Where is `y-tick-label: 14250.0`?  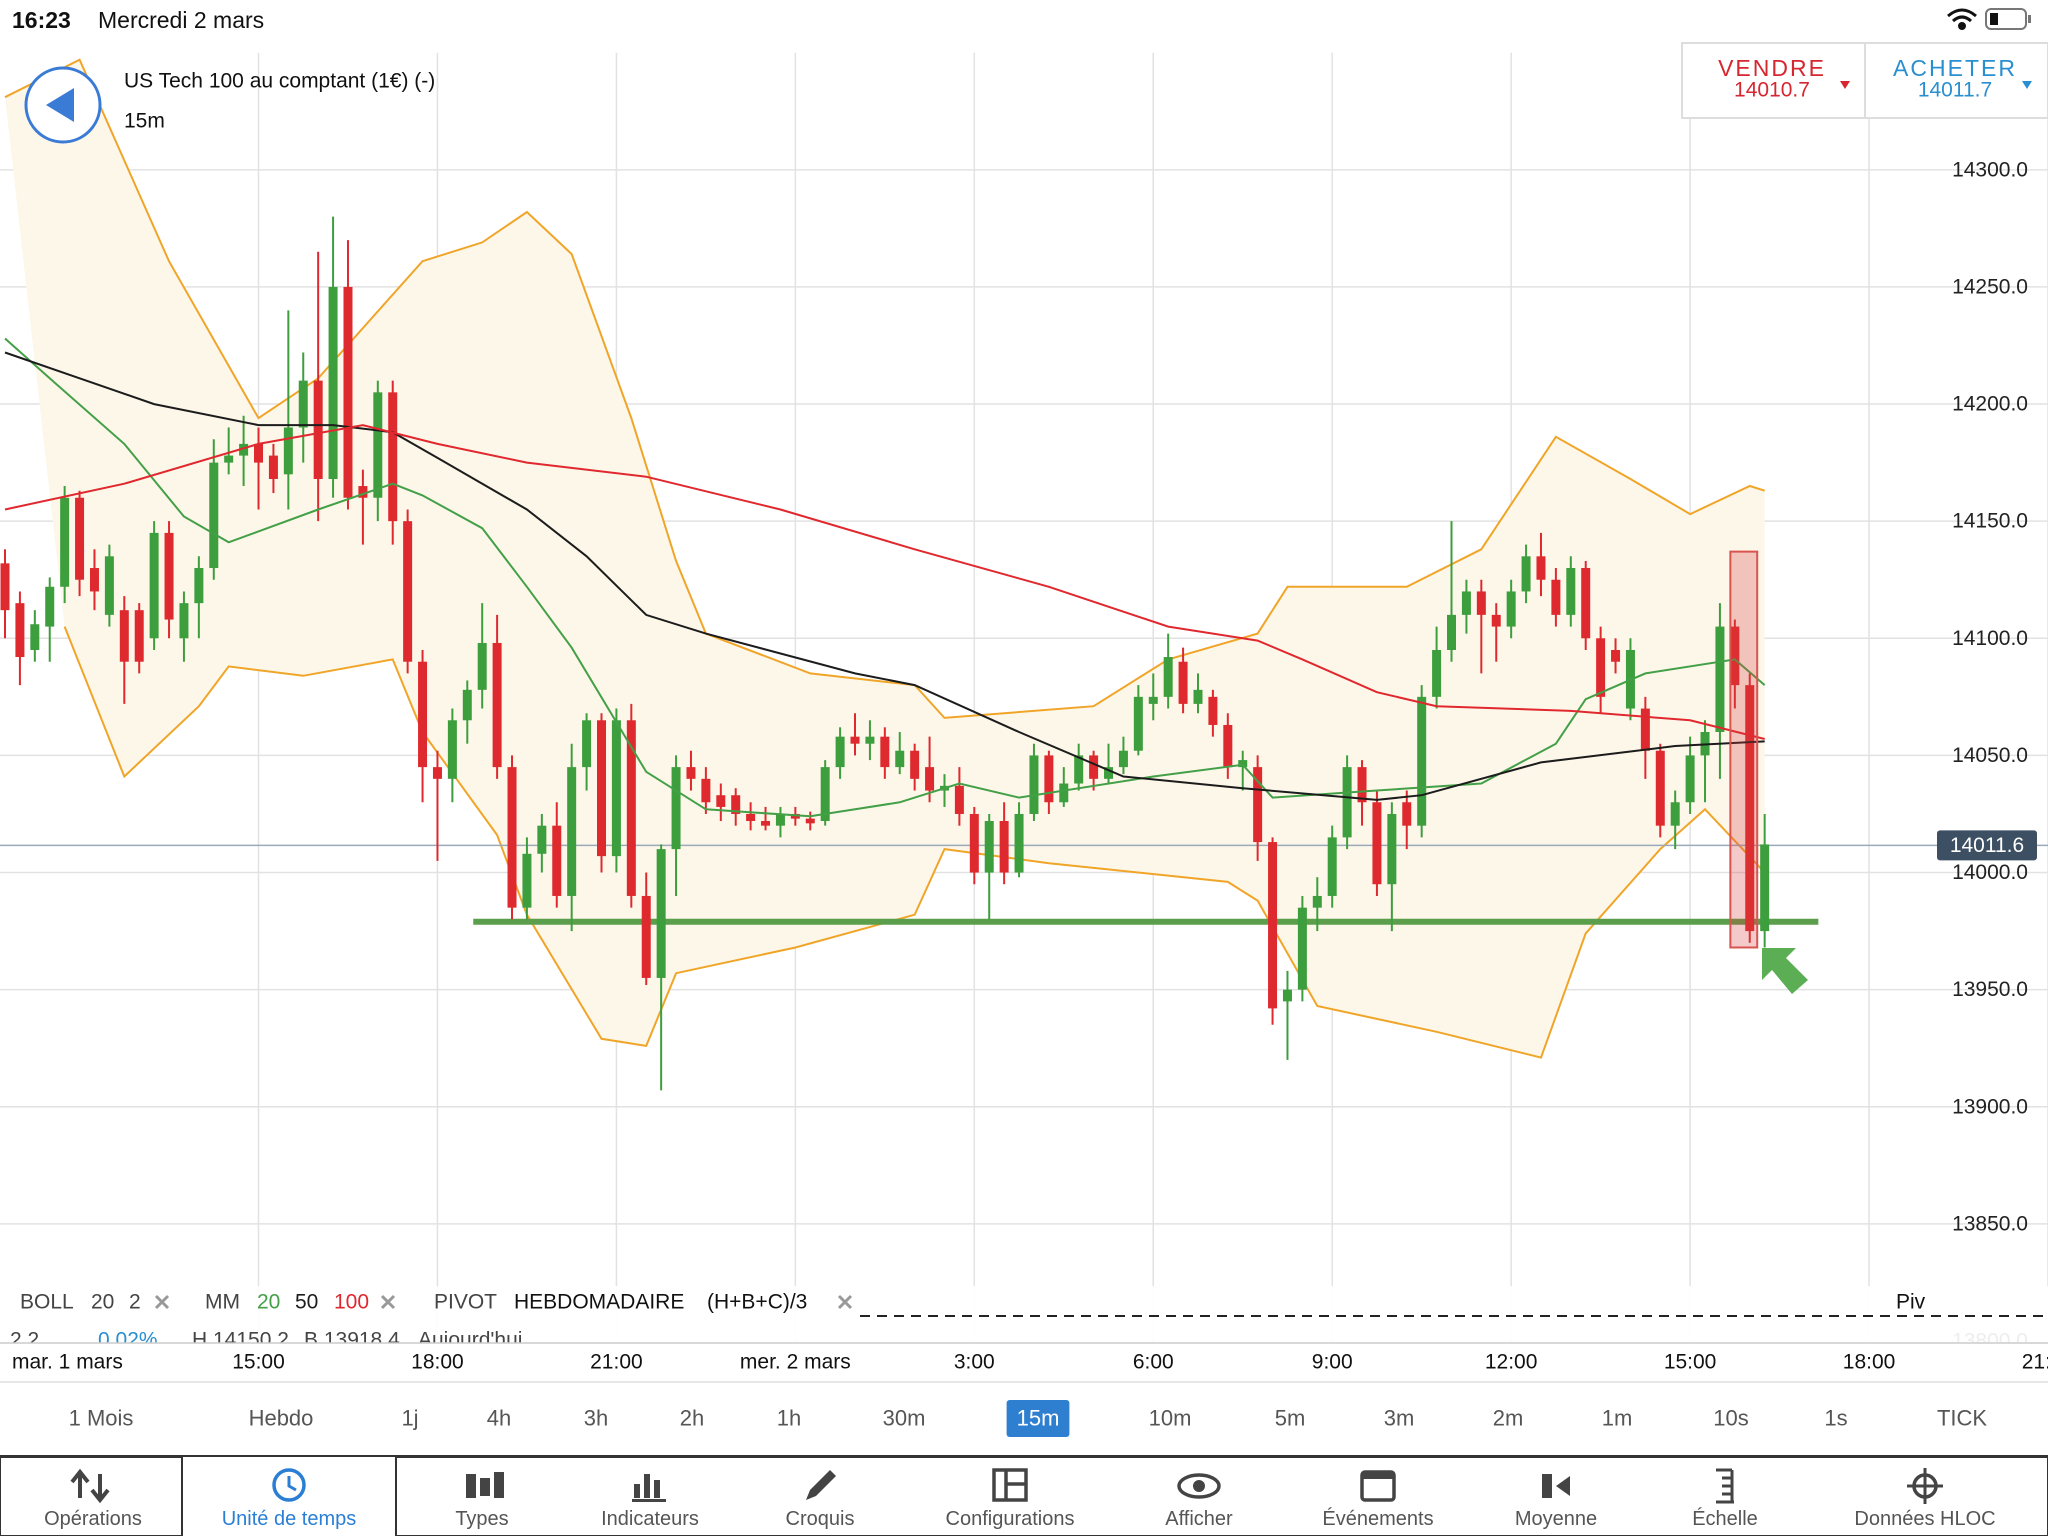 y-tick-label: 14250.0 is located at coordinates (1990, 286).